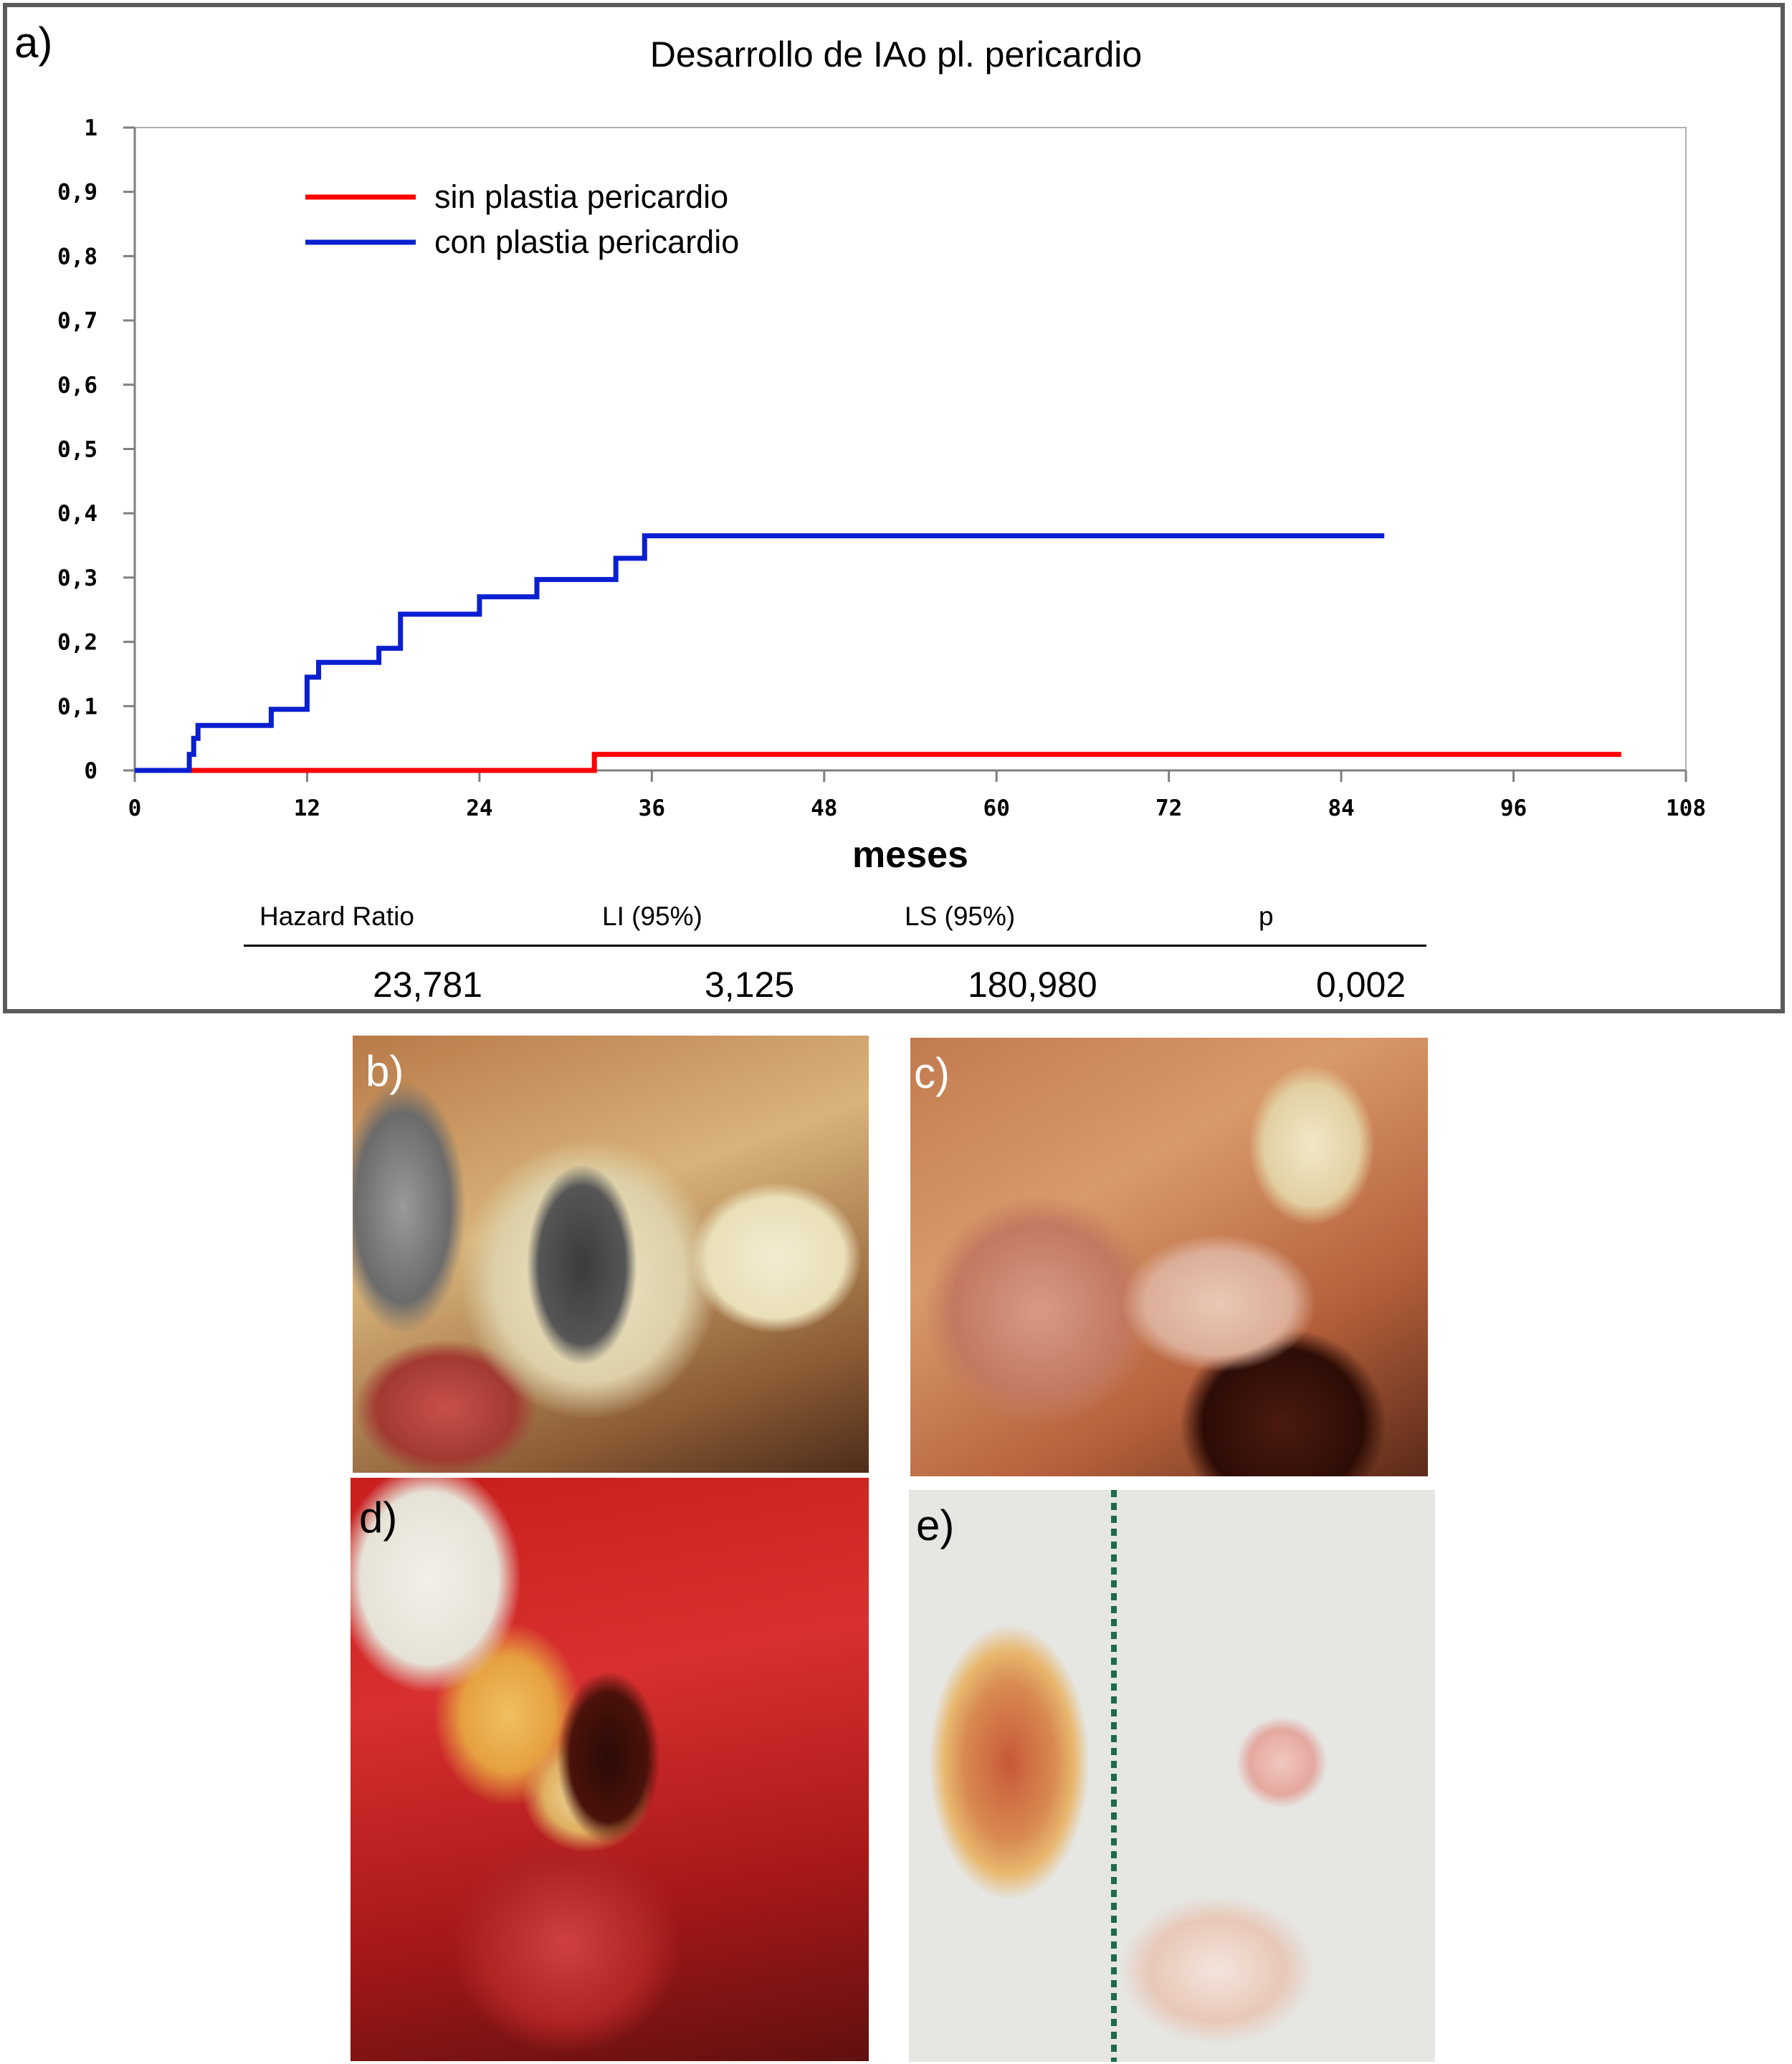  What do you see at coordinates (77, 193) in the screenshot?
I see `y-tick-label: 0,9` at bounding box center [77, 193].